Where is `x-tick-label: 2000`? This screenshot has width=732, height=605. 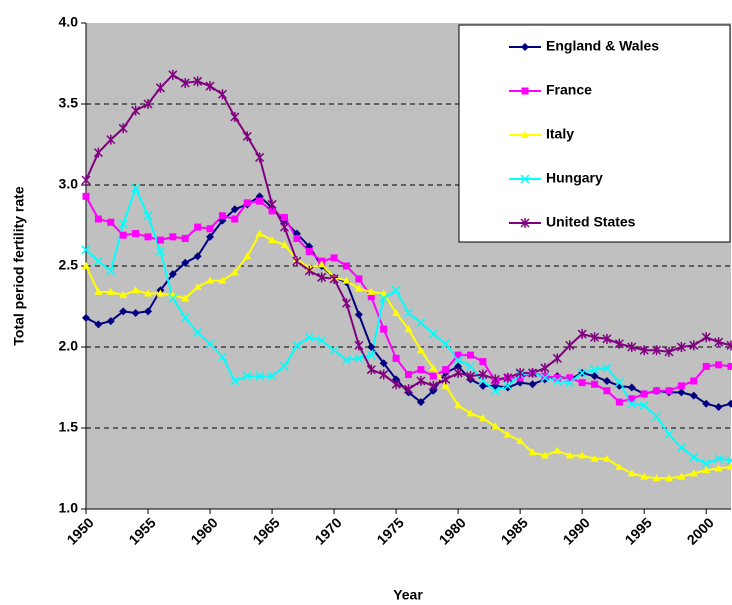
x-tick-label: 2000 is located at coordinates (700, 530).